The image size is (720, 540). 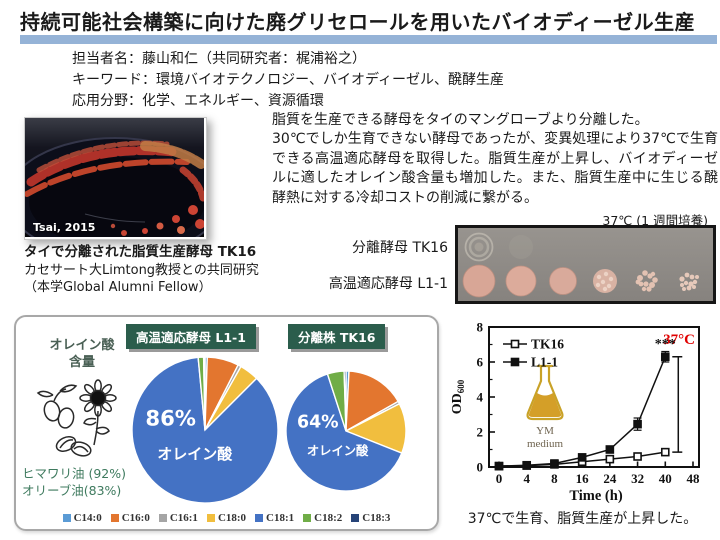 I want to click on pie-header-tk16: 分離株 TK16, so click(x=337, y=336).